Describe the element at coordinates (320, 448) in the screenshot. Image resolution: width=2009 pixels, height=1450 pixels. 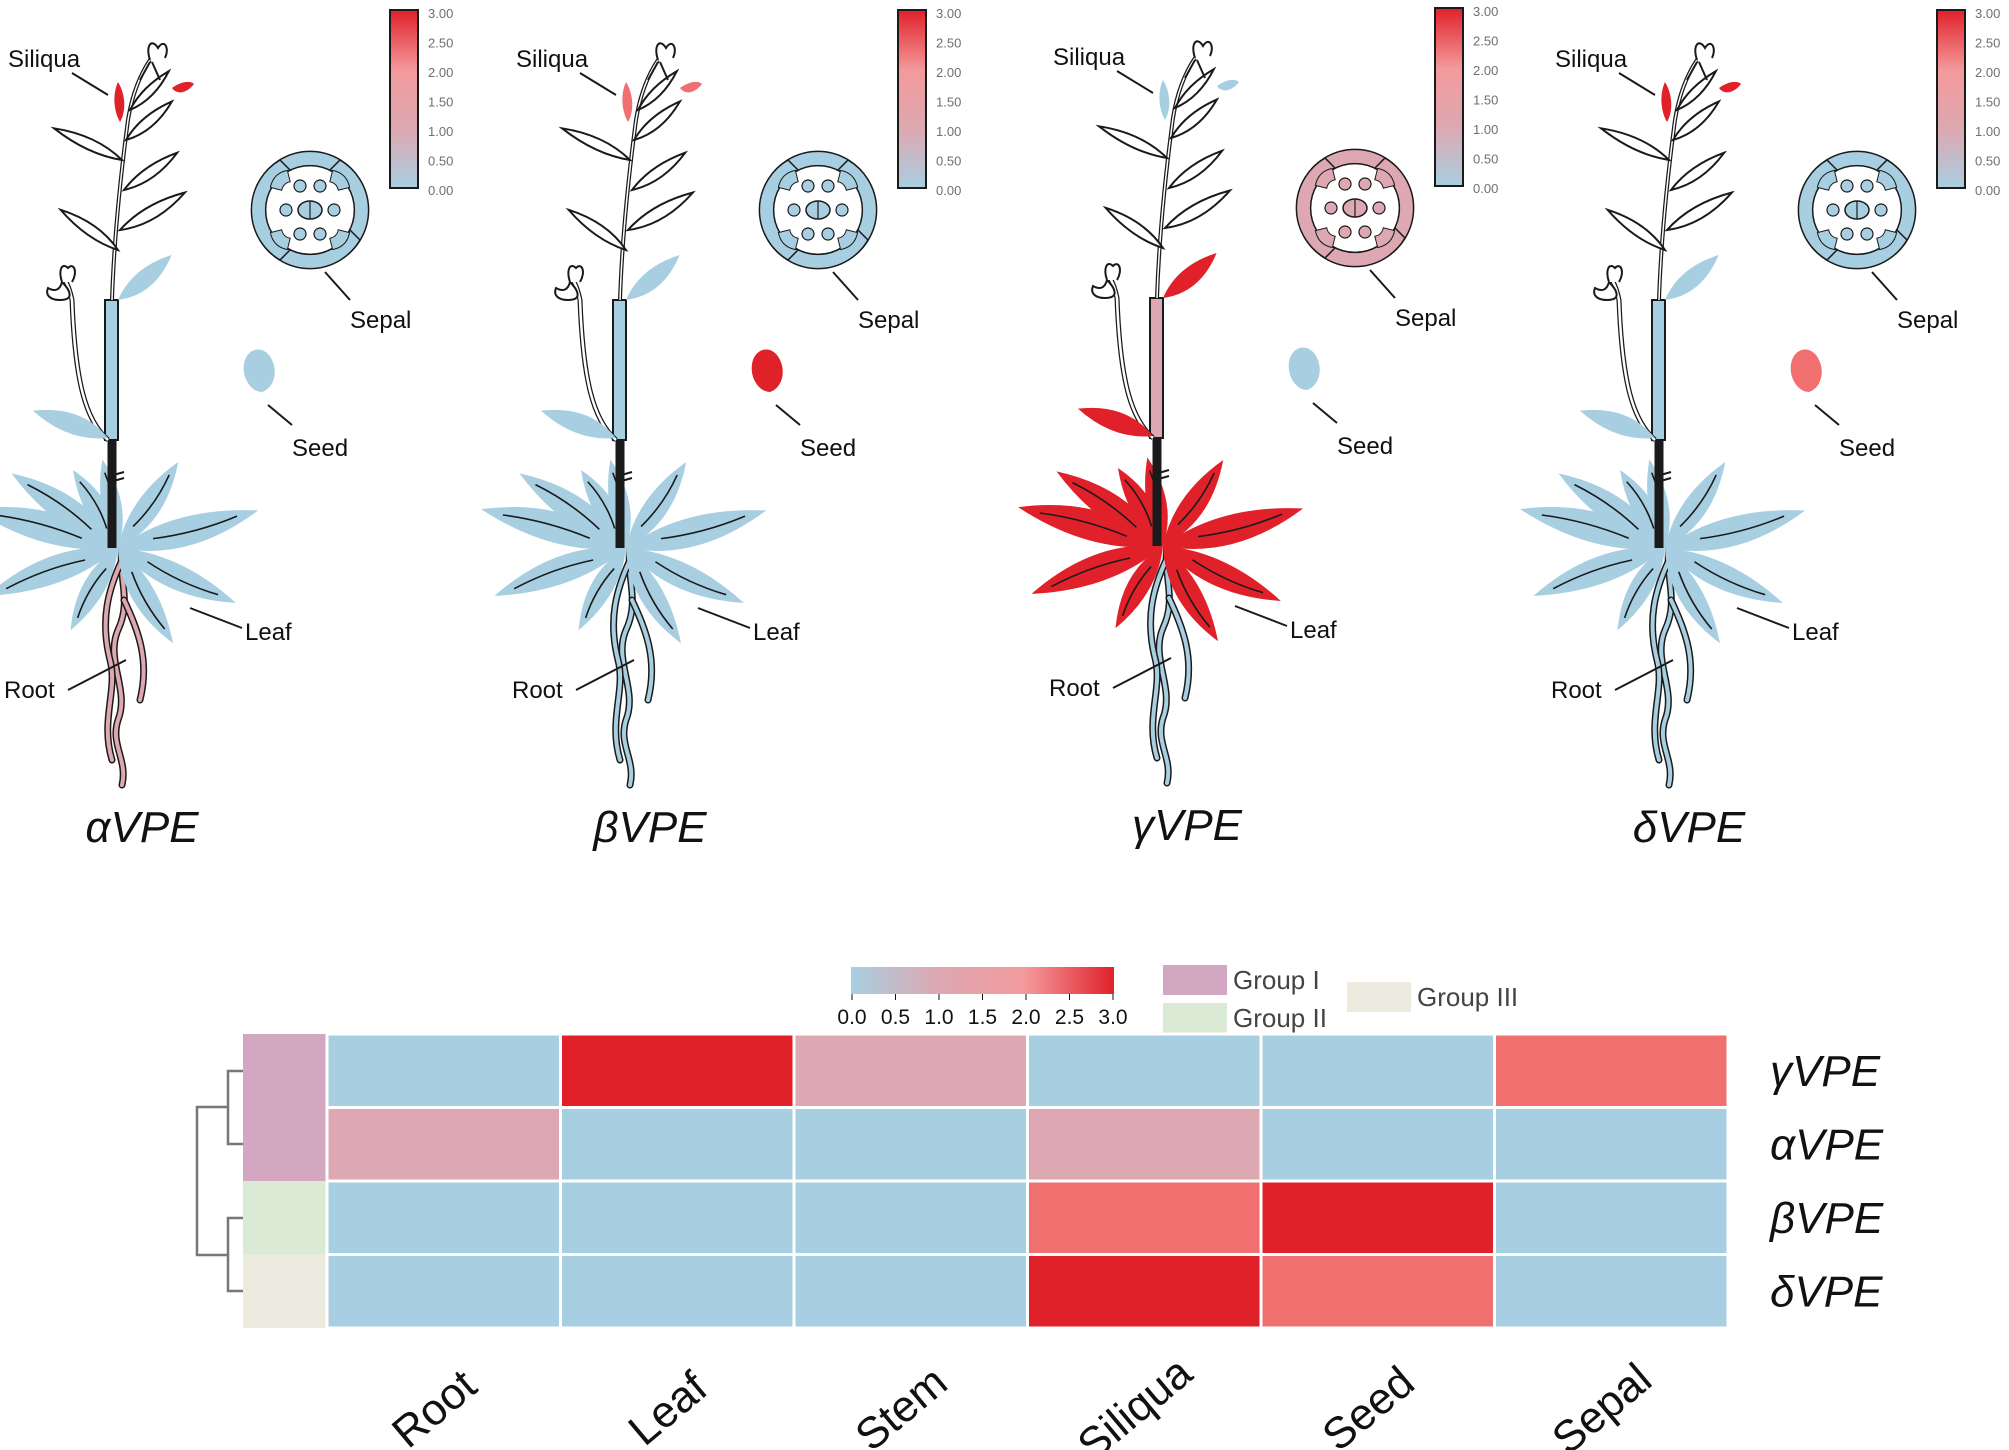
I see `seed-label: Seed` at that location.